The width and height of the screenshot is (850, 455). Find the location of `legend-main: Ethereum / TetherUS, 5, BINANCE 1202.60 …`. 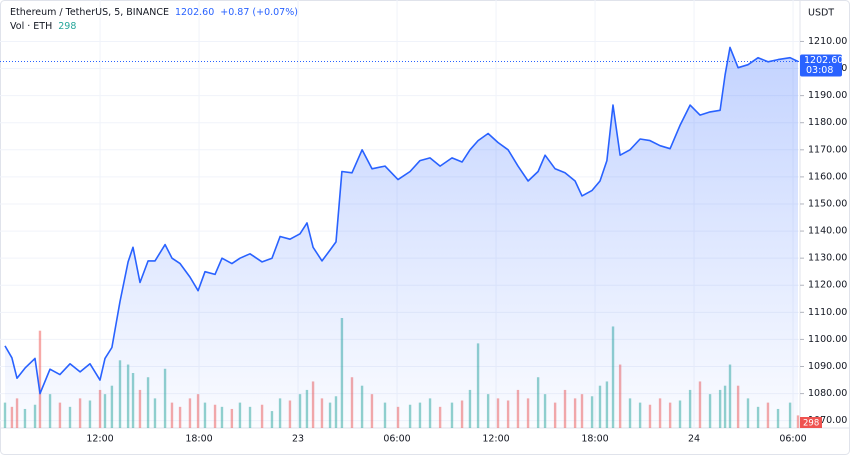

legend-main: Ethereum / TetherUS, 5, BINANCE 1202.60 … is located at coordinates (154, 12).